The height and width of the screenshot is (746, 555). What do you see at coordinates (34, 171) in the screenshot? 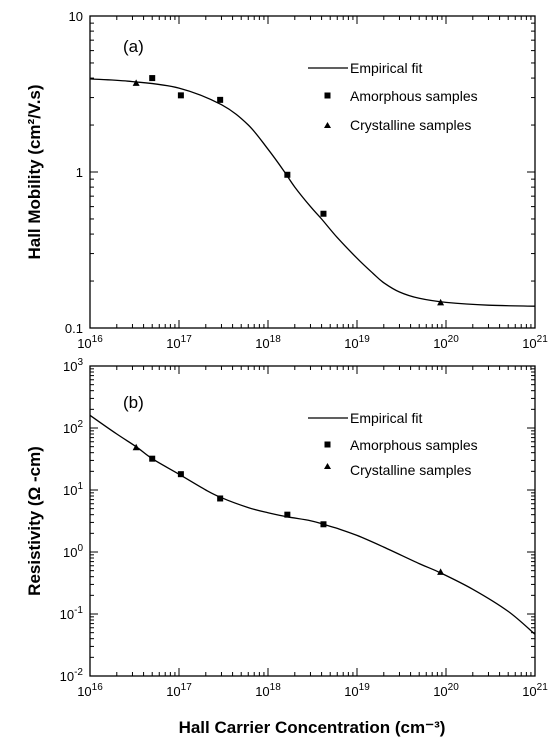
I see `y-axis-title: Hall Mobility (cm²/V.s)` at bounding box center [34, 171].